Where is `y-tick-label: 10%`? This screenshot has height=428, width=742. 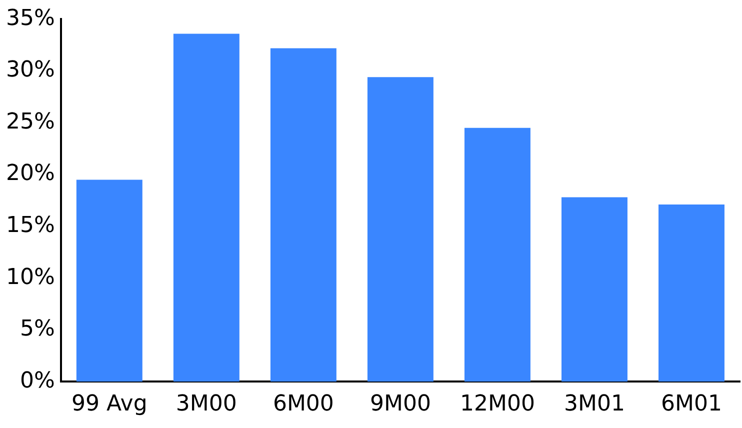 y-tick-label: 10% is located at coordinates (30, 277).